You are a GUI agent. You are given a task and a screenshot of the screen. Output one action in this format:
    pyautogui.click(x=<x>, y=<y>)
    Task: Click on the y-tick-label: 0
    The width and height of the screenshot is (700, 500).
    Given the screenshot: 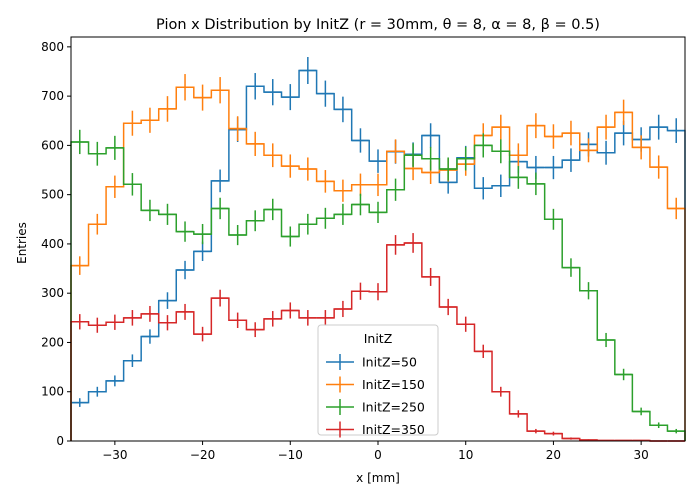 What is the action you would take?
    pyautogui.click(x=60, y=441)
    